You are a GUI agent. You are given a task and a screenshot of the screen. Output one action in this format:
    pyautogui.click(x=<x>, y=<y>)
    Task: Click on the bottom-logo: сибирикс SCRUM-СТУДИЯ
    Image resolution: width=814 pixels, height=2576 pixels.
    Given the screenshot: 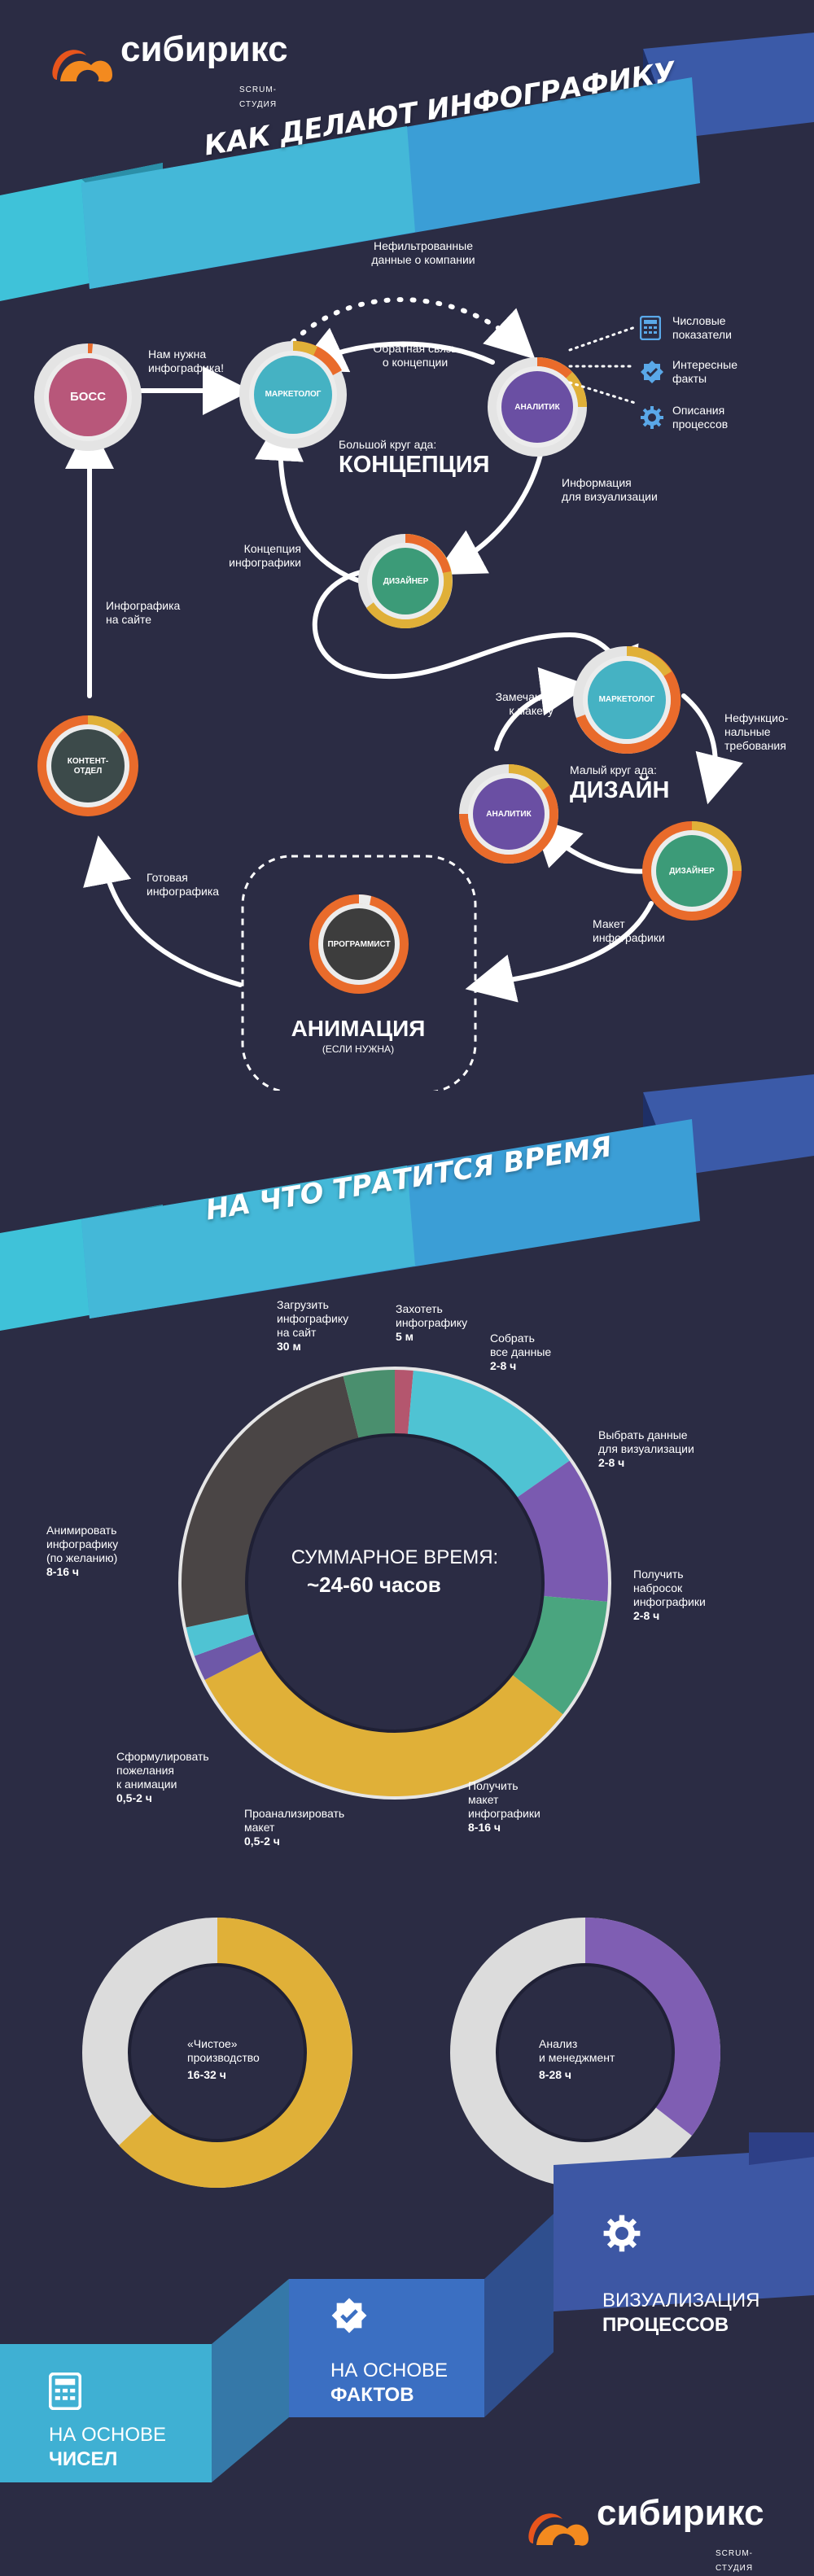 What is the action you would take?
    pyautogui.click(x=655, y=2533)
    